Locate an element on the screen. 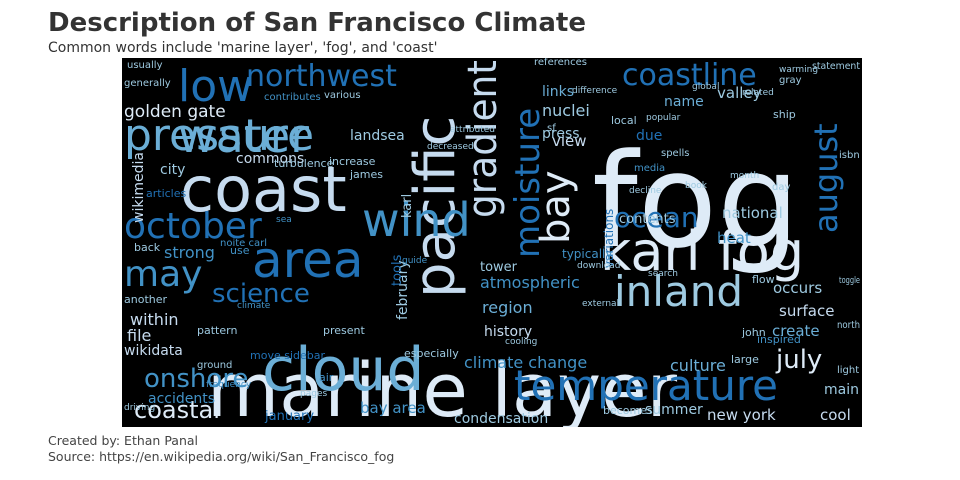  word-climate-change: climate change is located at coordinates (525, 362).